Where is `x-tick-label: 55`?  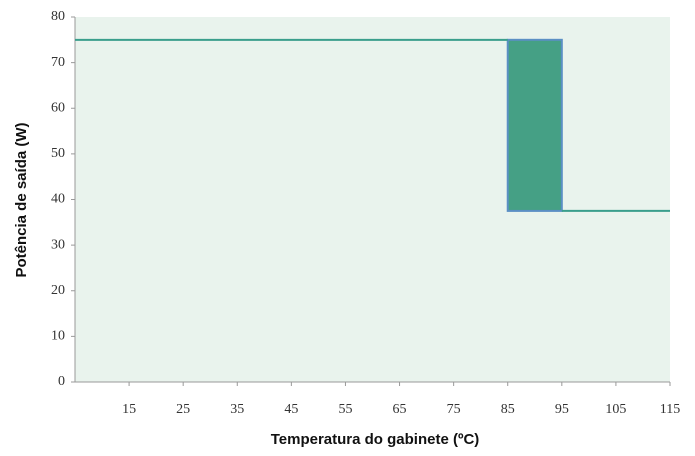
x-tick-label: 55 is located at coordinates (345, 409).